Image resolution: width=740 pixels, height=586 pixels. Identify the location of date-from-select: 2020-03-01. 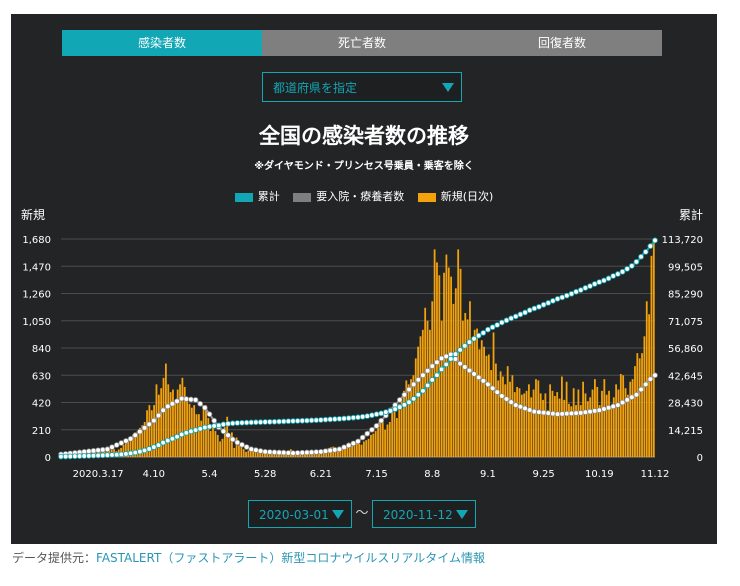
(300, 514).